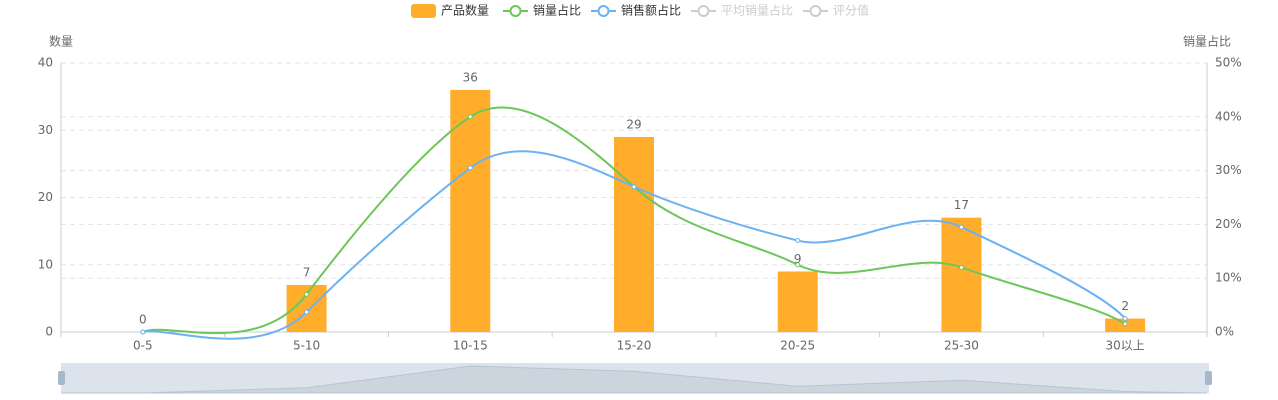  I want to click on legend-item: 销量占比, so click(542, 10).